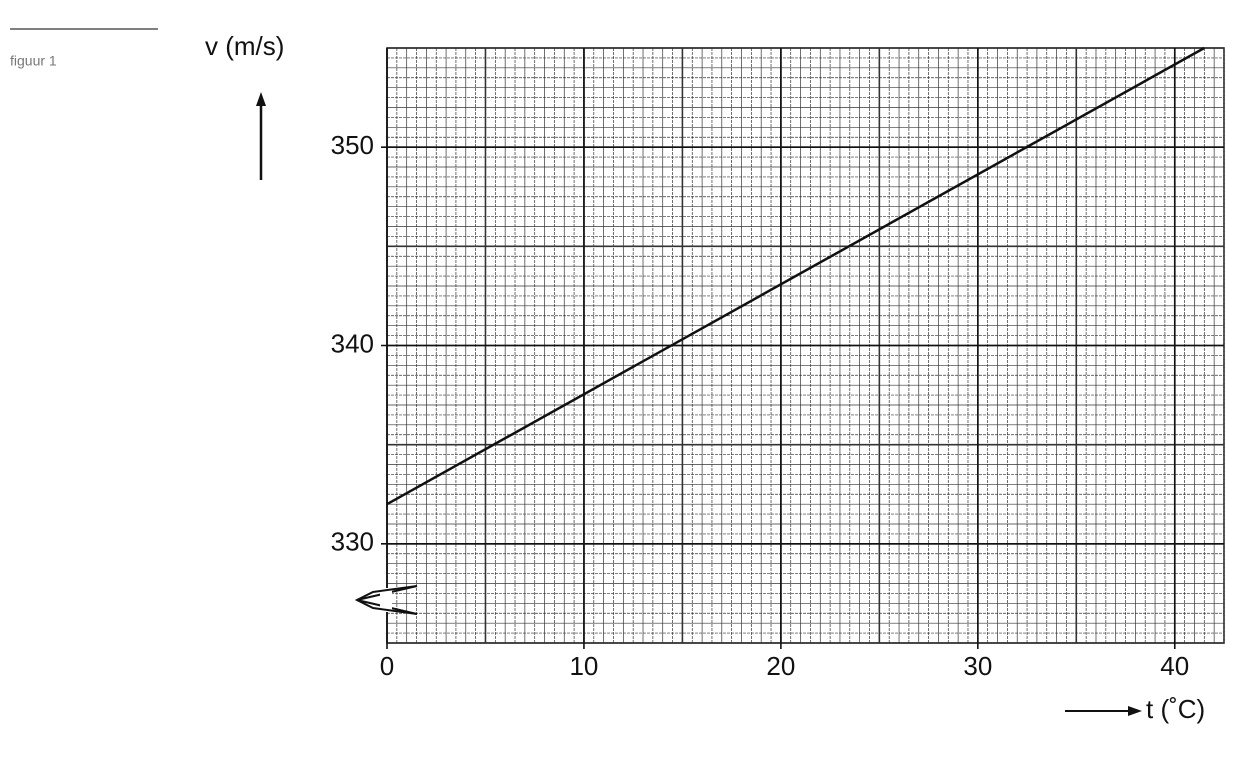 The height and width of the screenshot is (757, 1256). What do you see at coordinates (387, 666) in the screenshot?
I see `x-tick-label: 0` at bounding box center [387, 666].